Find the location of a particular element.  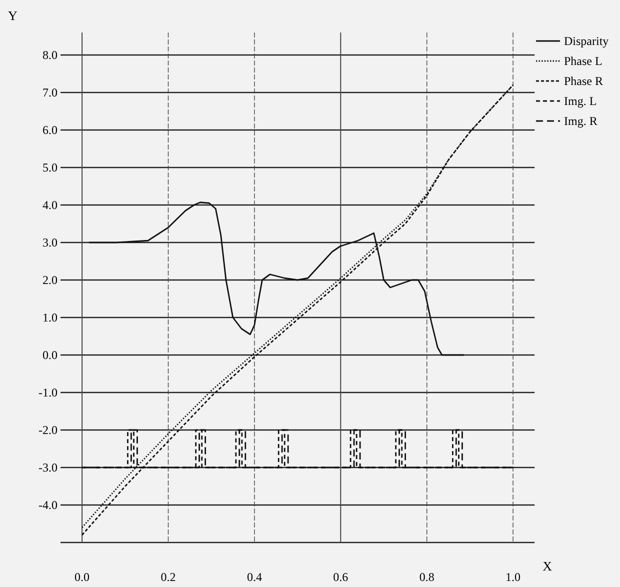

x-tick-label: 1.0 is located at coordinates (513, 577).